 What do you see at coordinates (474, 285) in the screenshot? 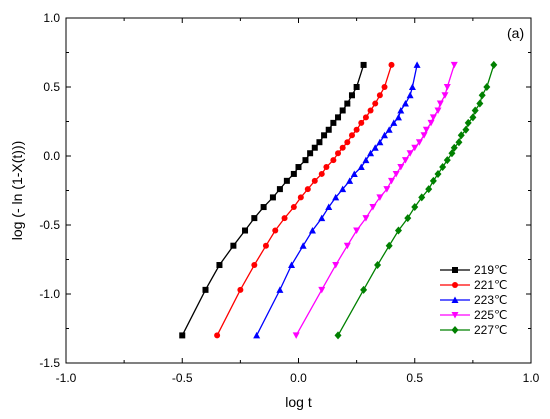
I see `legend-entry: 221℃` at bounding box center [474, 285].